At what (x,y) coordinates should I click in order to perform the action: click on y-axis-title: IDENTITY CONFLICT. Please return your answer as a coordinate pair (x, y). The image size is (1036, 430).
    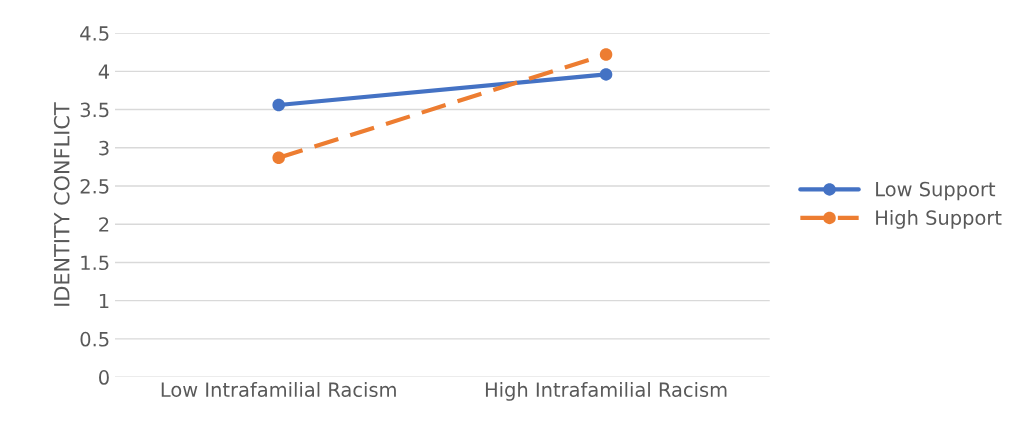
    Looking at the image, I should click on (61, 204).